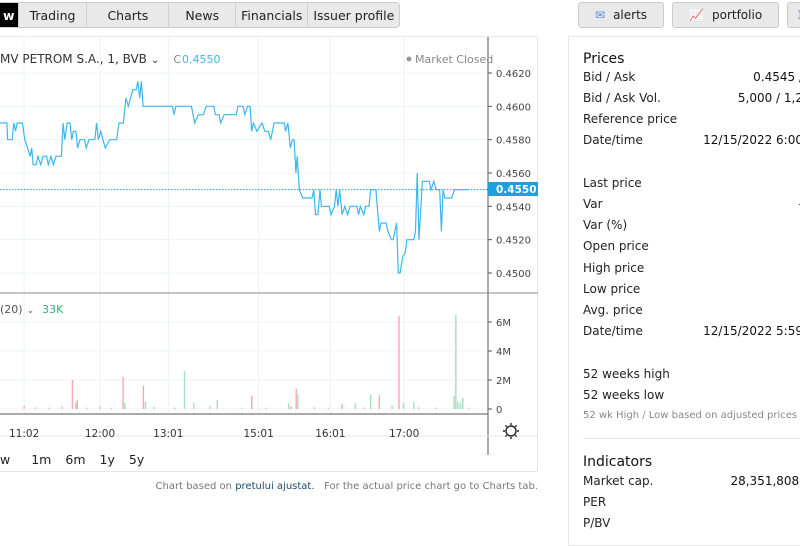 This screenshot has height=546, width=800. I want to click on price-row: Reference price, so click(691, 120).